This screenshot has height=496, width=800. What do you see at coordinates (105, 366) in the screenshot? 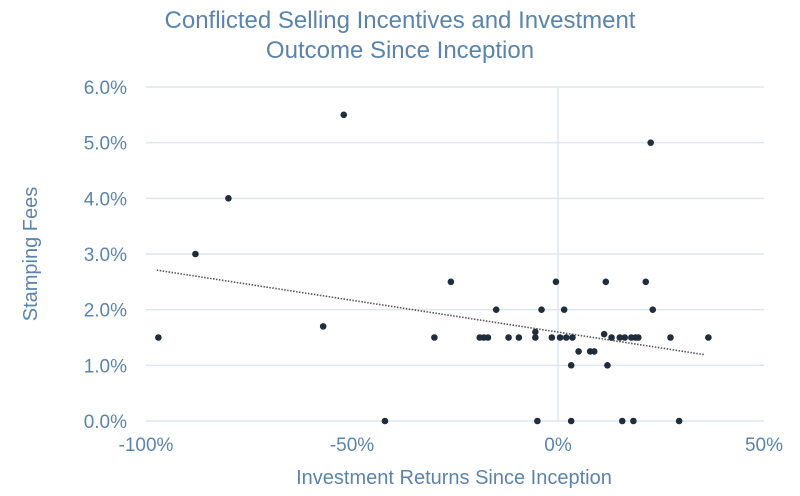
I see `y-tick-label: 1.0%` at bounding box center [105, 366].